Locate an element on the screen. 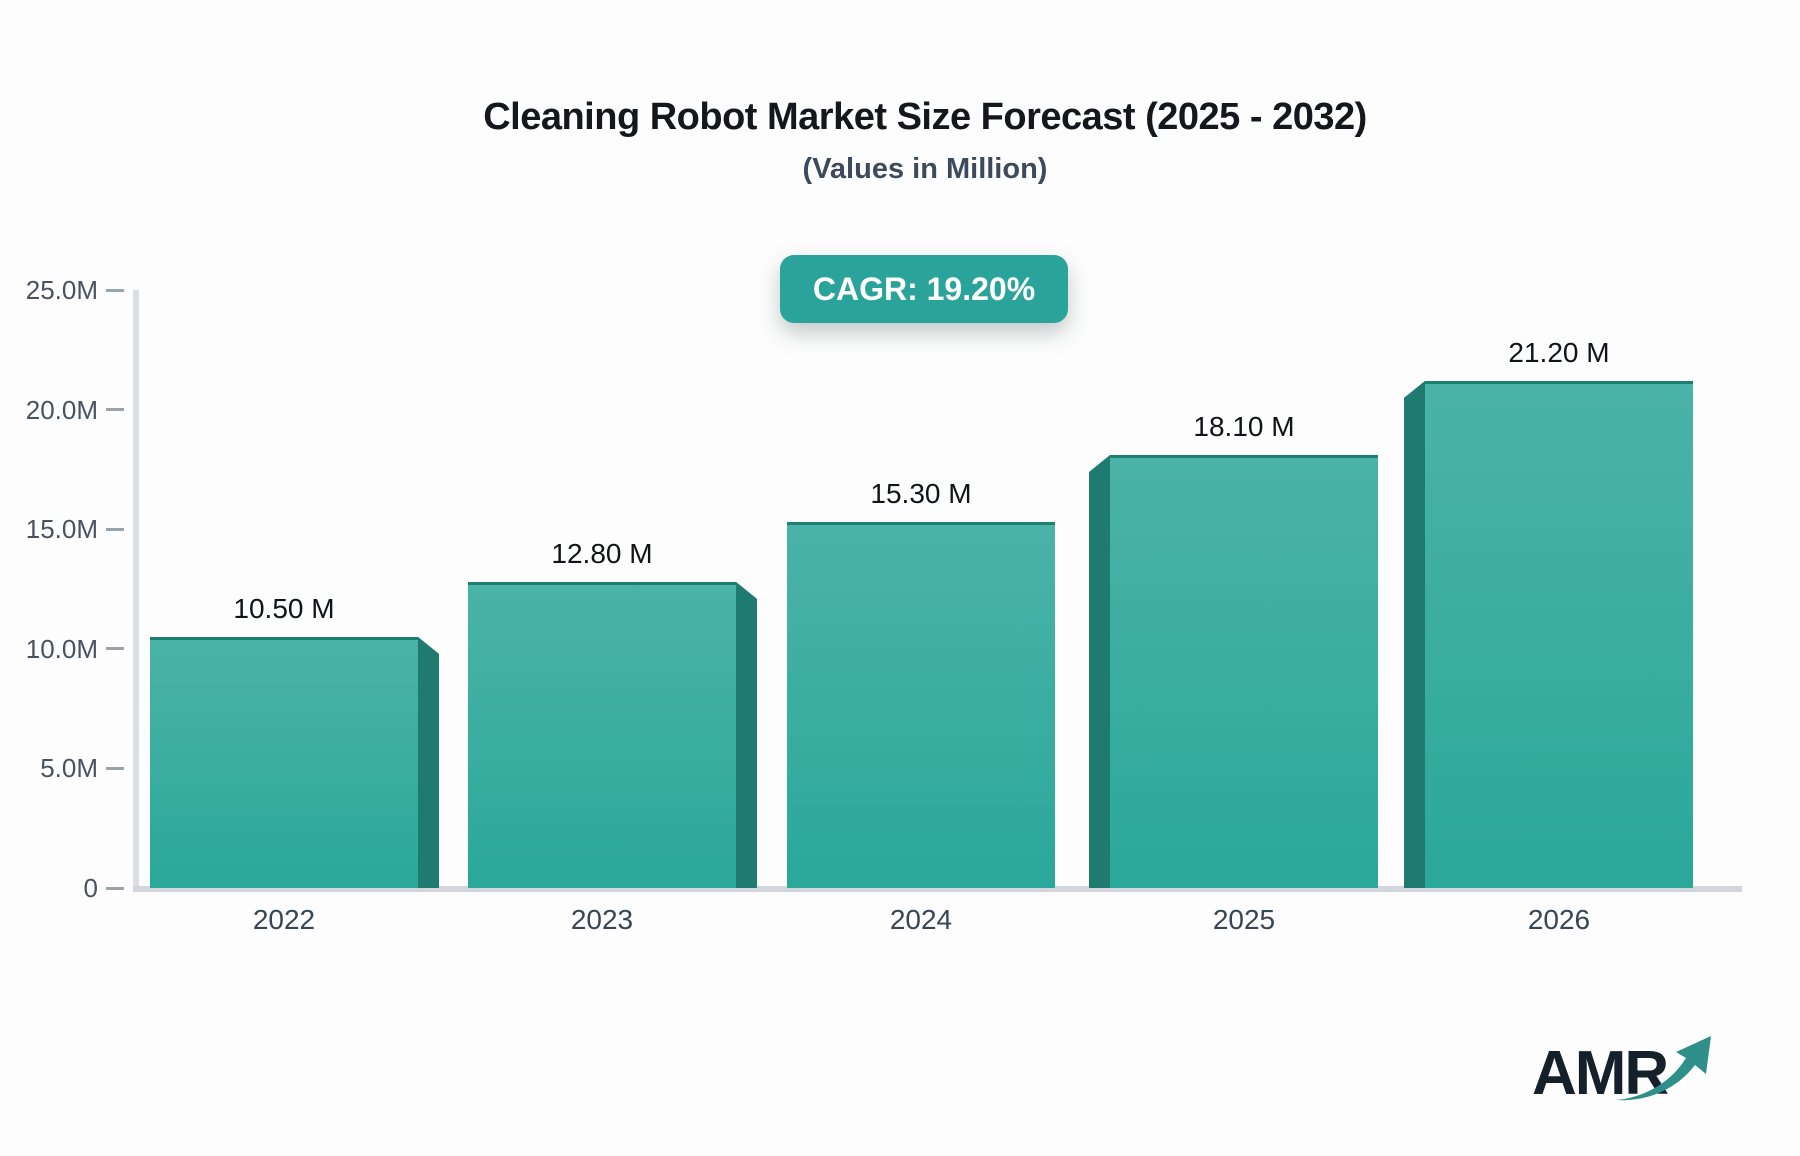 The width and height of the screenshot is (1800, 1156). bar-value-label: 15.30 M is located at coordinates (921, 494).